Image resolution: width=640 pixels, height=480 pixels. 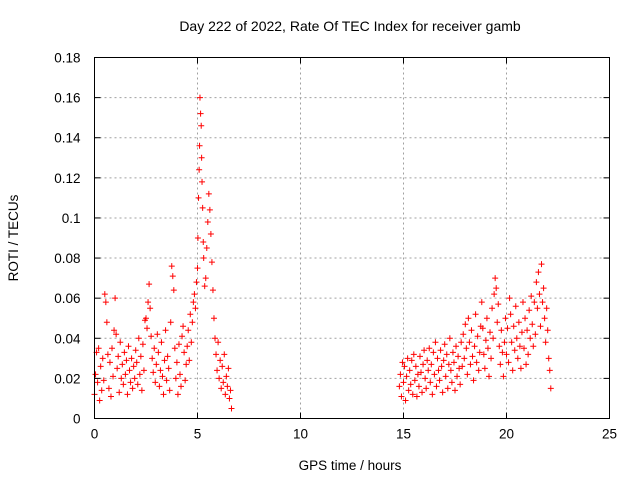 I want to click on y-tick-label: 0, so click(x=77, y=419).